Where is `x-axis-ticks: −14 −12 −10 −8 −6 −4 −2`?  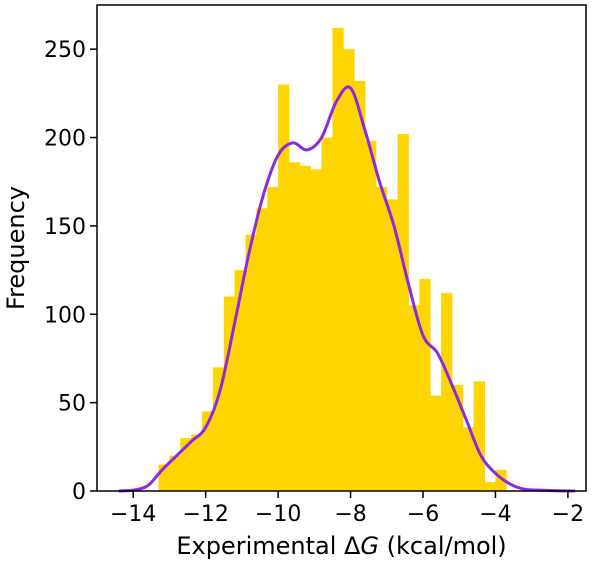
x-axis-ticks: −14 −12 −10 −8 −6 −4 −2 is located at coordinates (347, 509).